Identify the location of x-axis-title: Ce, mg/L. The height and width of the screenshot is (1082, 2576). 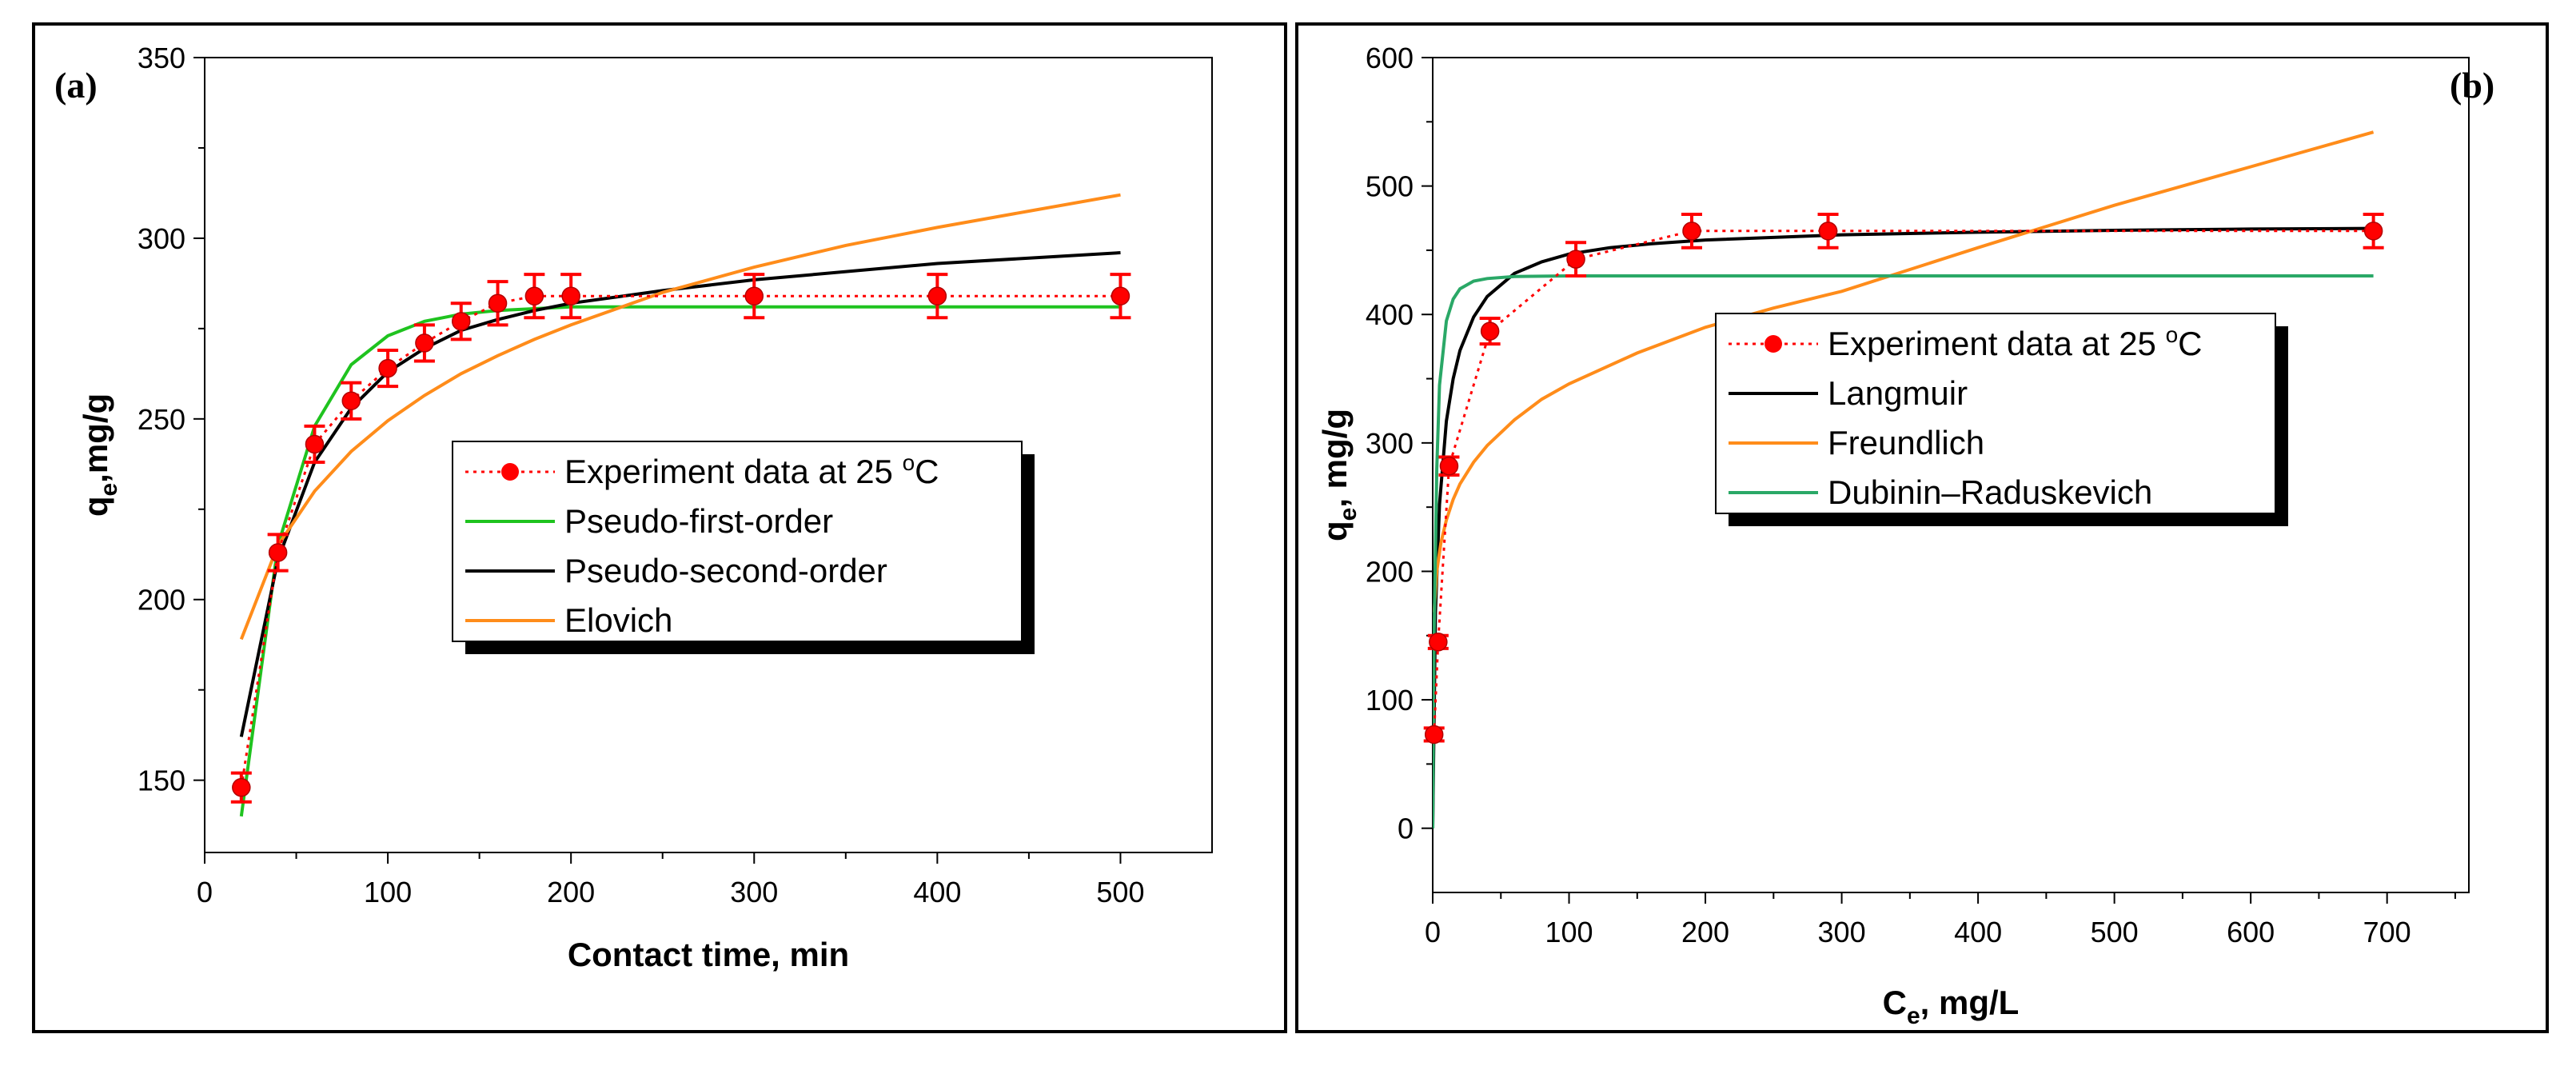
(1952, 1006).